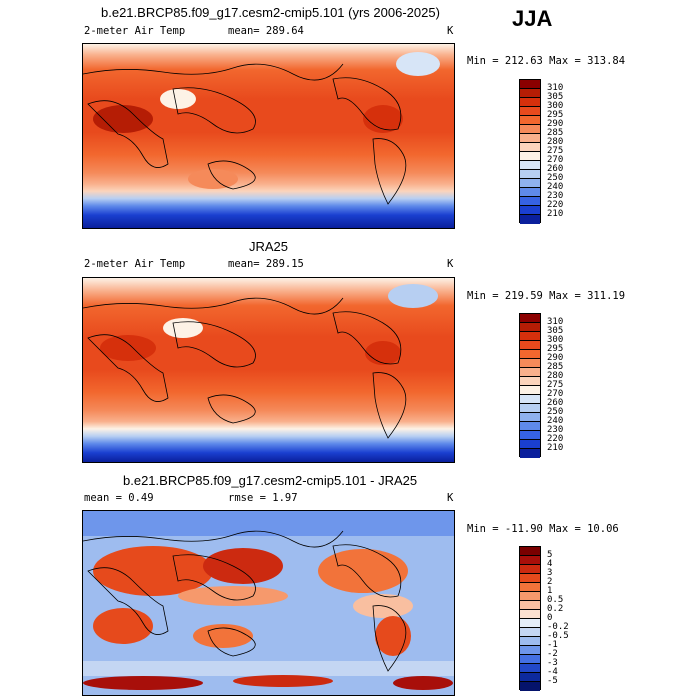  Describe the element at coordinates (543, 529) in the screenshot. I see `panel3-minmax: Min = -11.90 Max = 10.06` at that location.